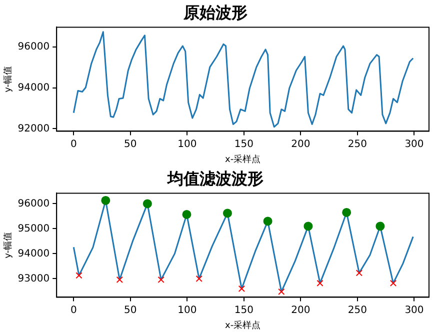  I want to click on chart-title: 原始波形, so click(215, 12).